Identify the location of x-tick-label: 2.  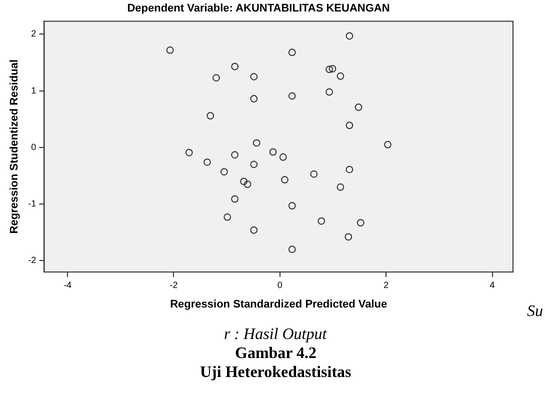
(386, 285).